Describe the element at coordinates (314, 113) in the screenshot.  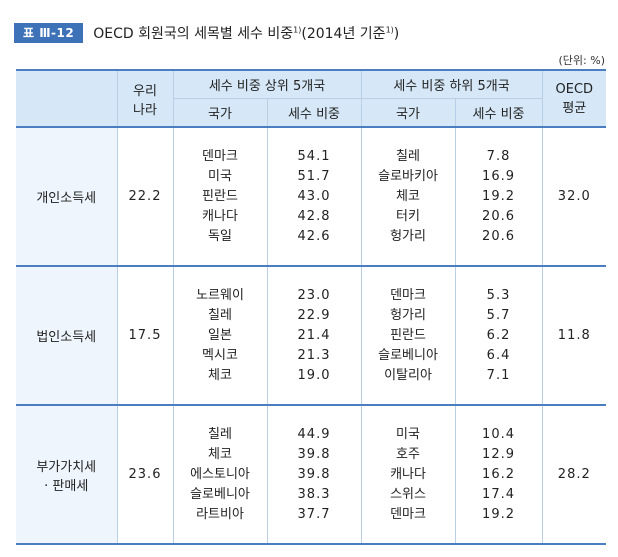
I see `header-top-share: 세수 비중` at that location.